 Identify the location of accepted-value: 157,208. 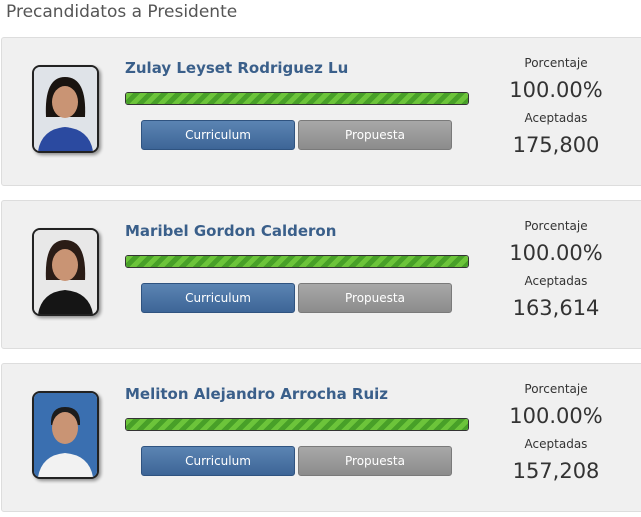
(556, 471).